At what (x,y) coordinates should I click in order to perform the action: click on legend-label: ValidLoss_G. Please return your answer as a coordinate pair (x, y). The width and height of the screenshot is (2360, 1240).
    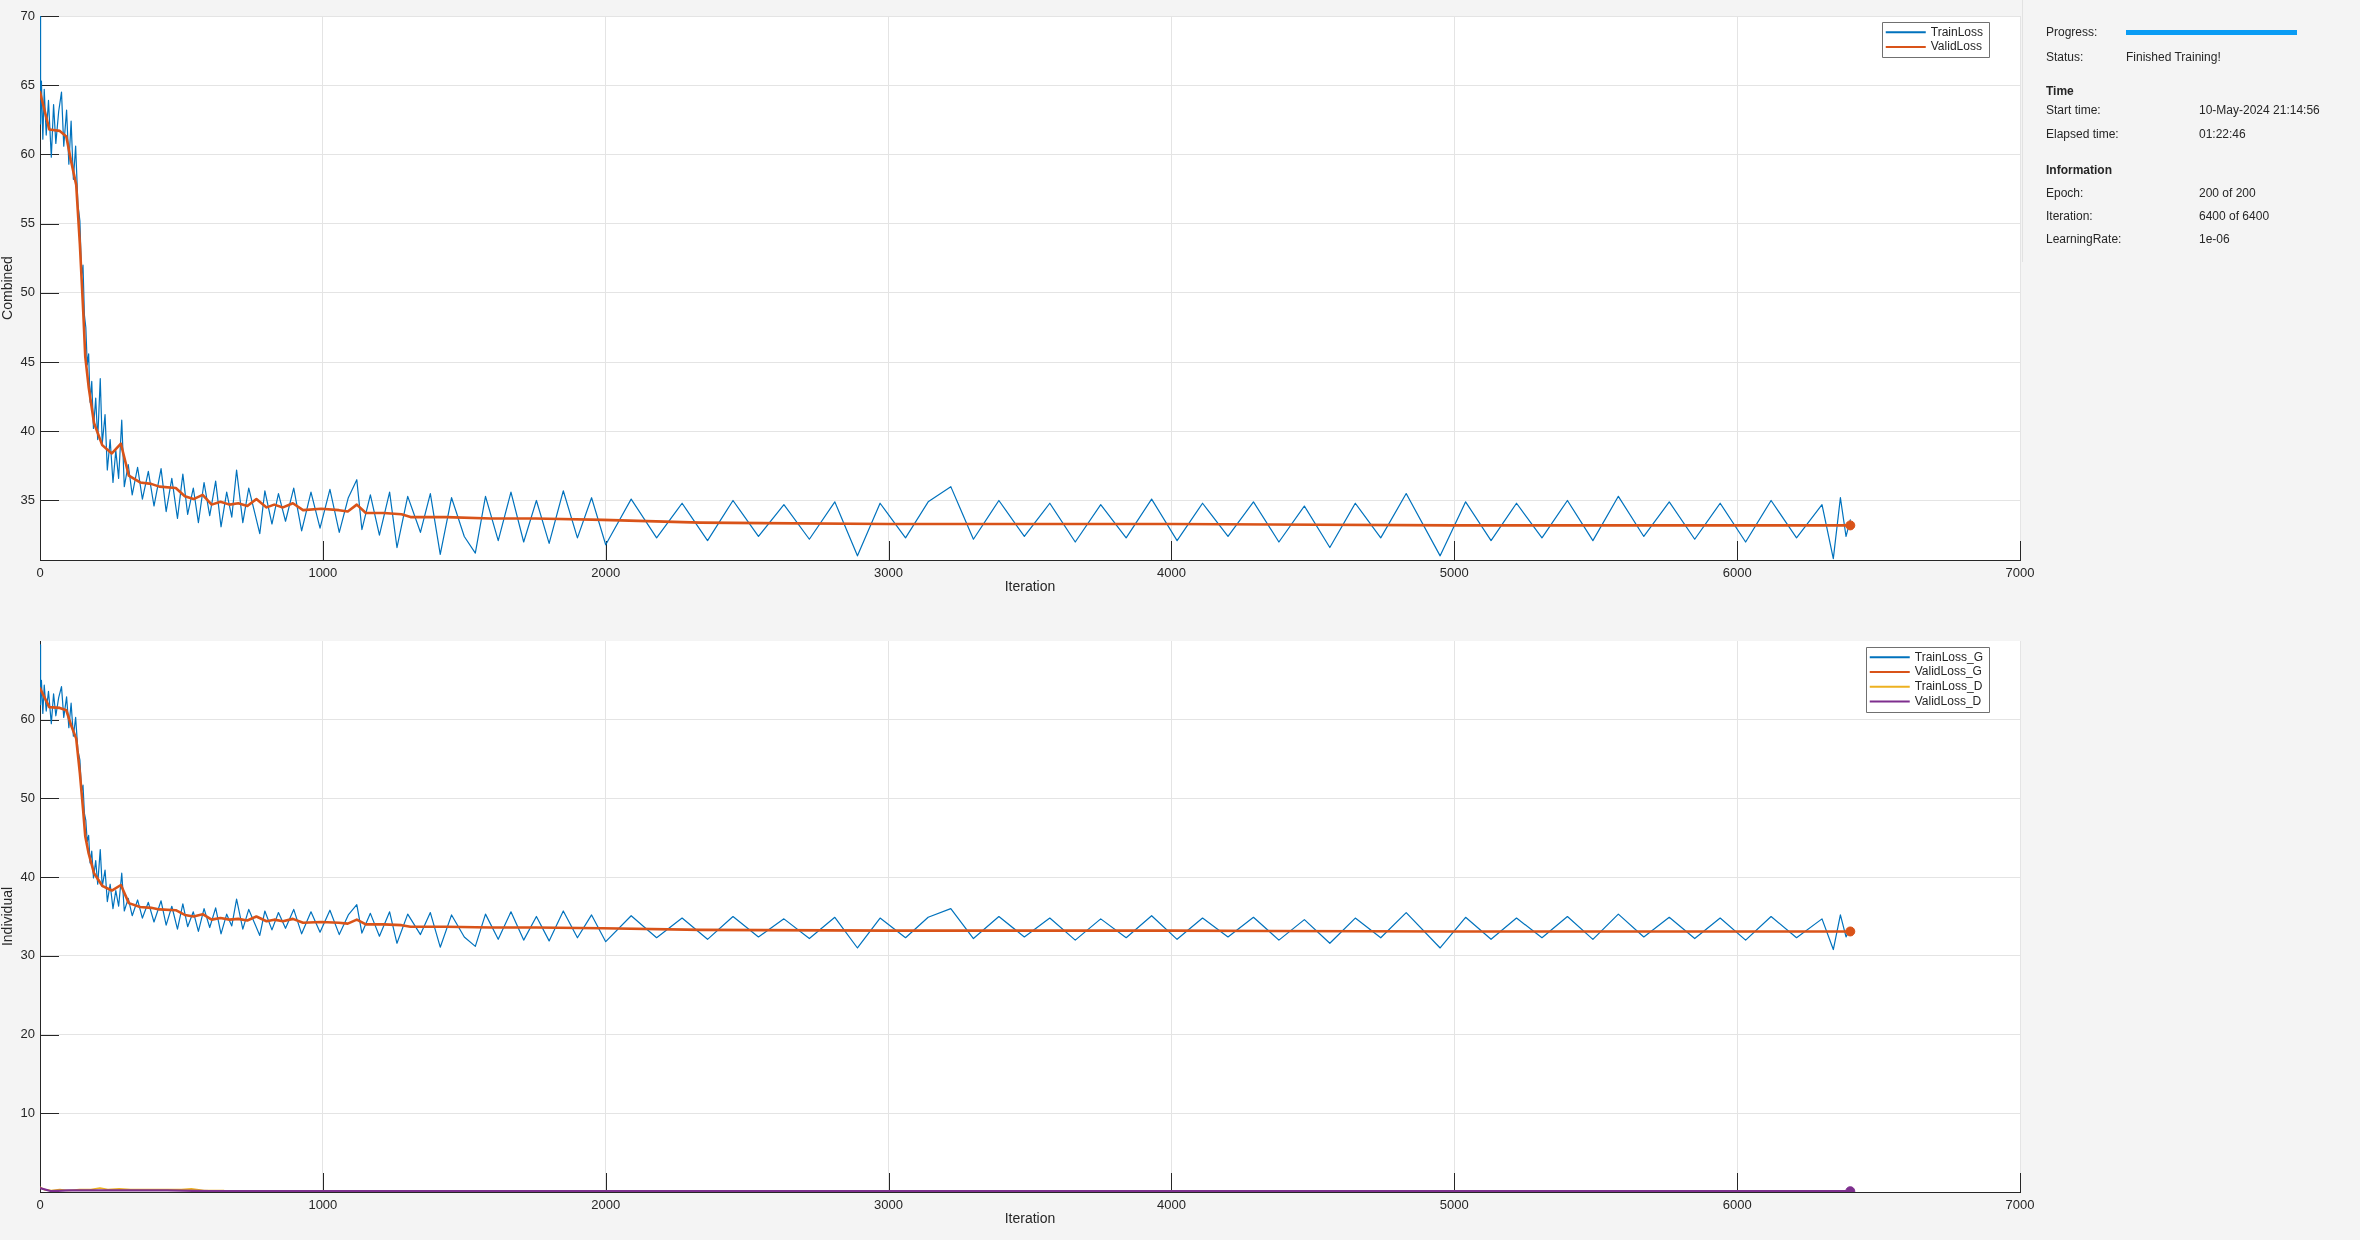
    Looking at the image, I should click on (1948, 671).